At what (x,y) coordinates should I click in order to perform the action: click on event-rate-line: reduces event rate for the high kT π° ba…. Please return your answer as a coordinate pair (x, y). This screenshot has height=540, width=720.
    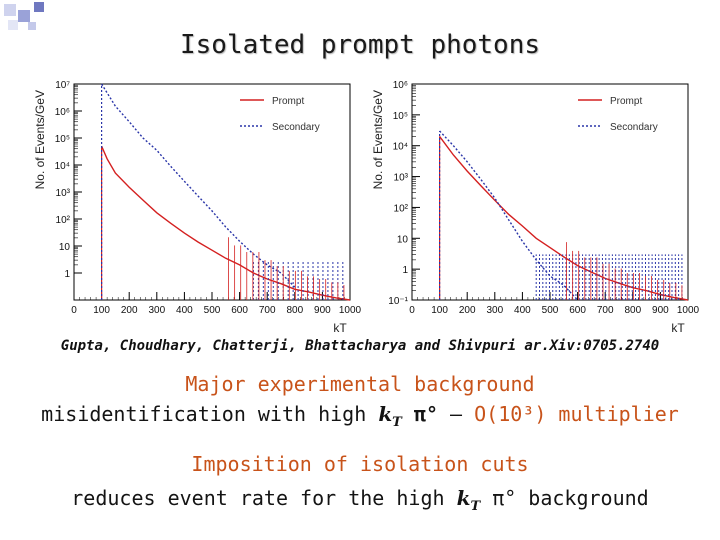
    Looking at the image, I should click on (360, 500).